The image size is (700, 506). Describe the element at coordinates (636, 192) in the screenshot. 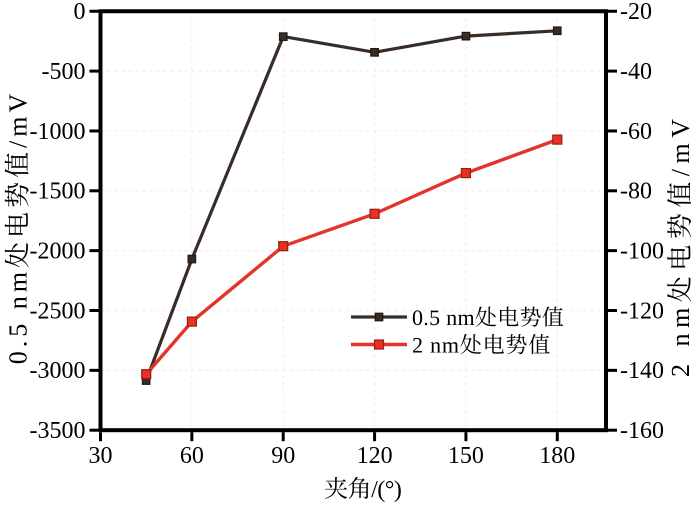

I see `y-axis-right-tick-label: -80` at that location.